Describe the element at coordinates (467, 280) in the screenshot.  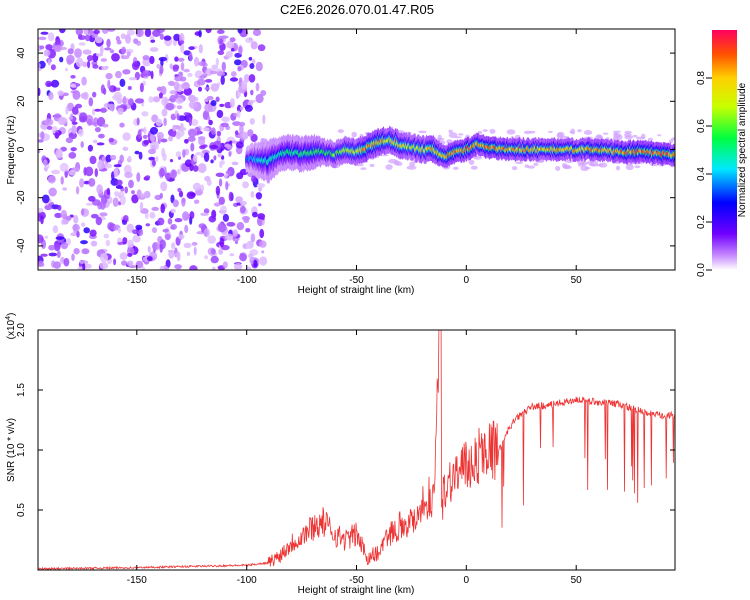
I see `x-tick-label: 0` at that location.